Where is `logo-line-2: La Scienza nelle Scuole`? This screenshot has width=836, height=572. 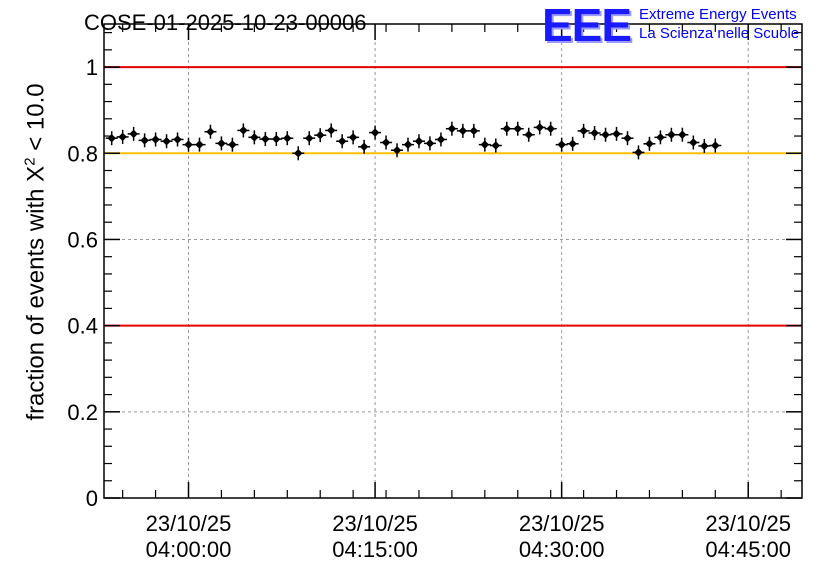
logo-line-2: La Scienza nelle Scuole is located at coordinates (719, 33).